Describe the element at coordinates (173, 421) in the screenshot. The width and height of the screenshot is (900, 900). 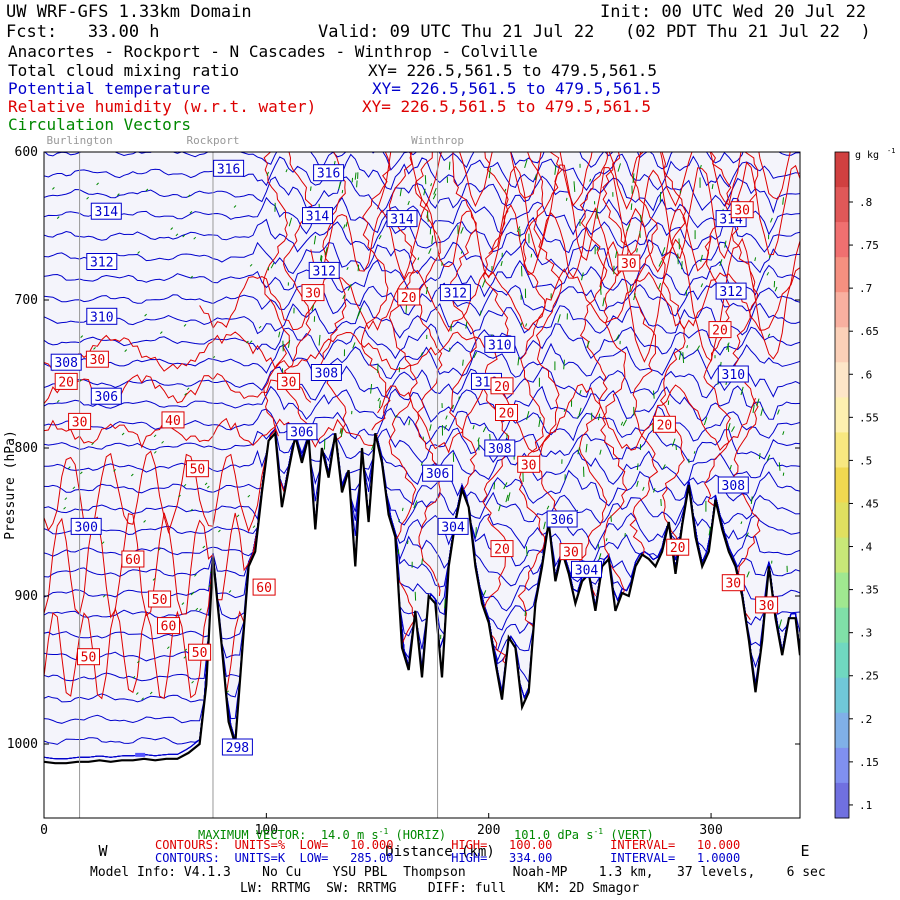
I see `rh-contour-label: 40` at that location.